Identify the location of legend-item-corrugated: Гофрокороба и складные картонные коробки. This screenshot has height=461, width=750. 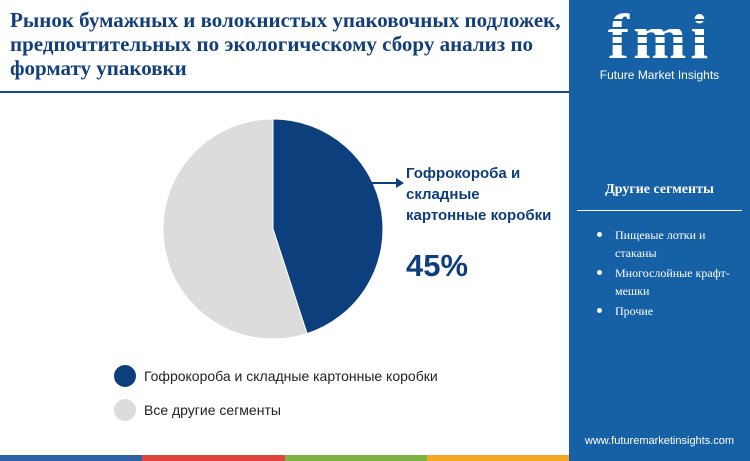
(276, 376).